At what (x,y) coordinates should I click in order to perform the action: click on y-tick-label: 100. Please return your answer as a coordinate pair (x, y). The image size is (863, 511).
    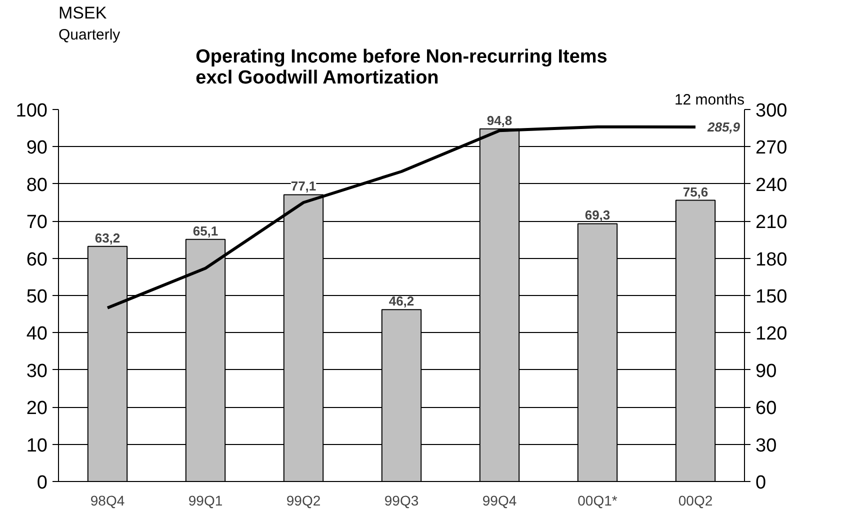
    Looking at the image, I should click on (32, 111).